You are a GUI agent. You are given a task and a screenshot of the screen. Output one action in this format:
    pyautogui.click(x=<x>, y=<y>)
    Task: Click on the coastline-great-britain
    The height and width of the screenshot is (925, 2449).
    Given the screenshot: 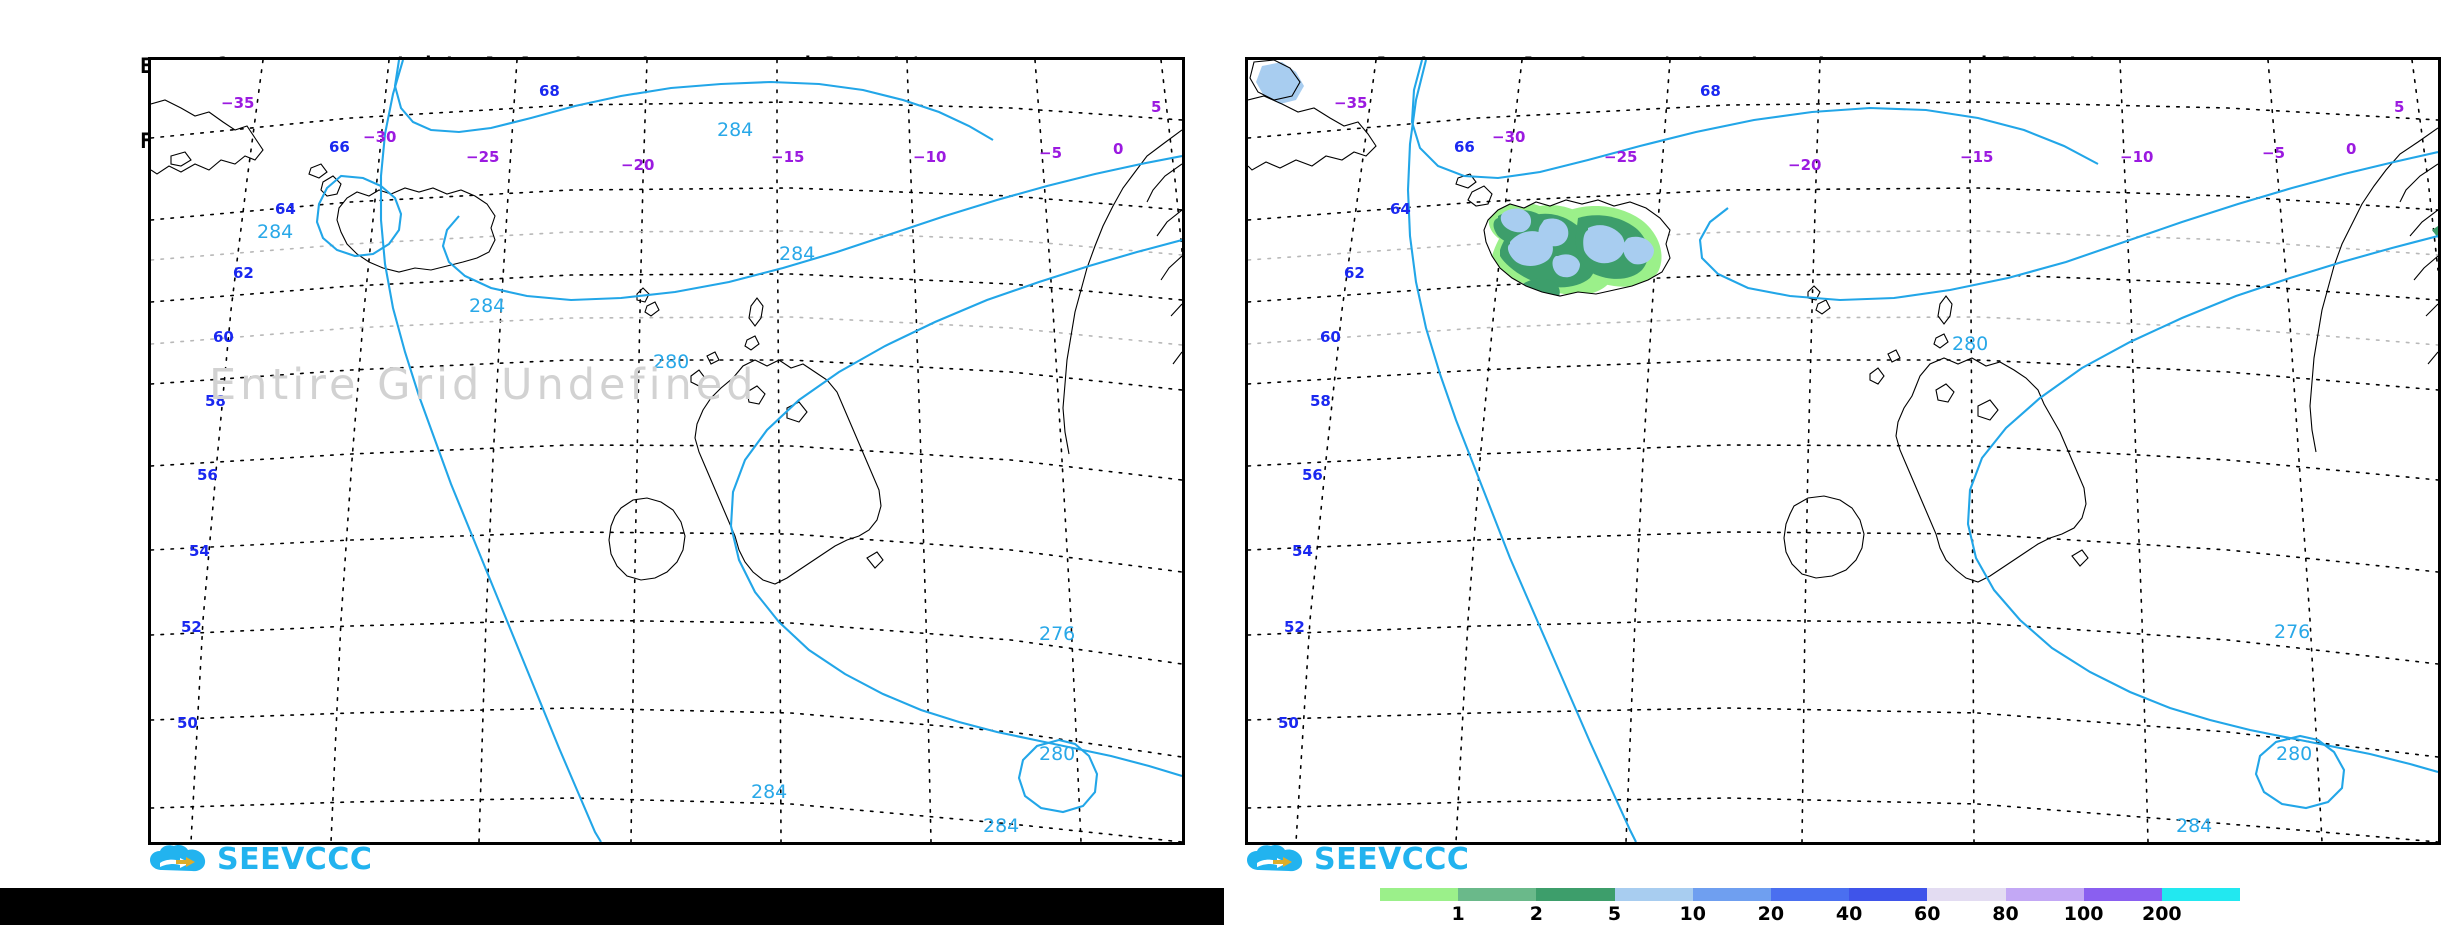 What is the action you would take?
    pyautogui.click(x=1991, y=470)
    